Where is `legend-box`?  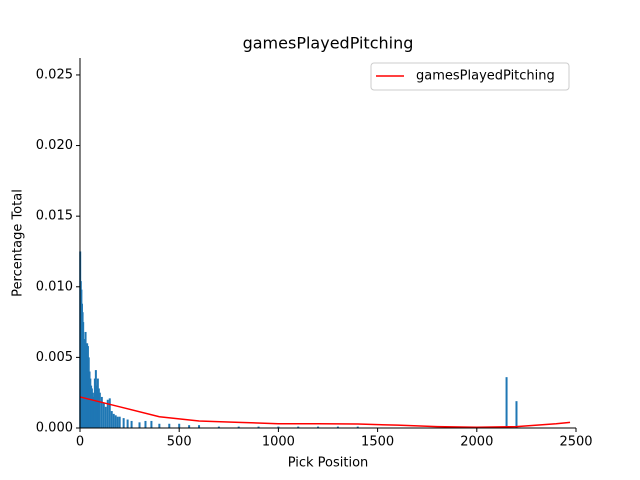
legend-box is located at coordinates (470, 76).